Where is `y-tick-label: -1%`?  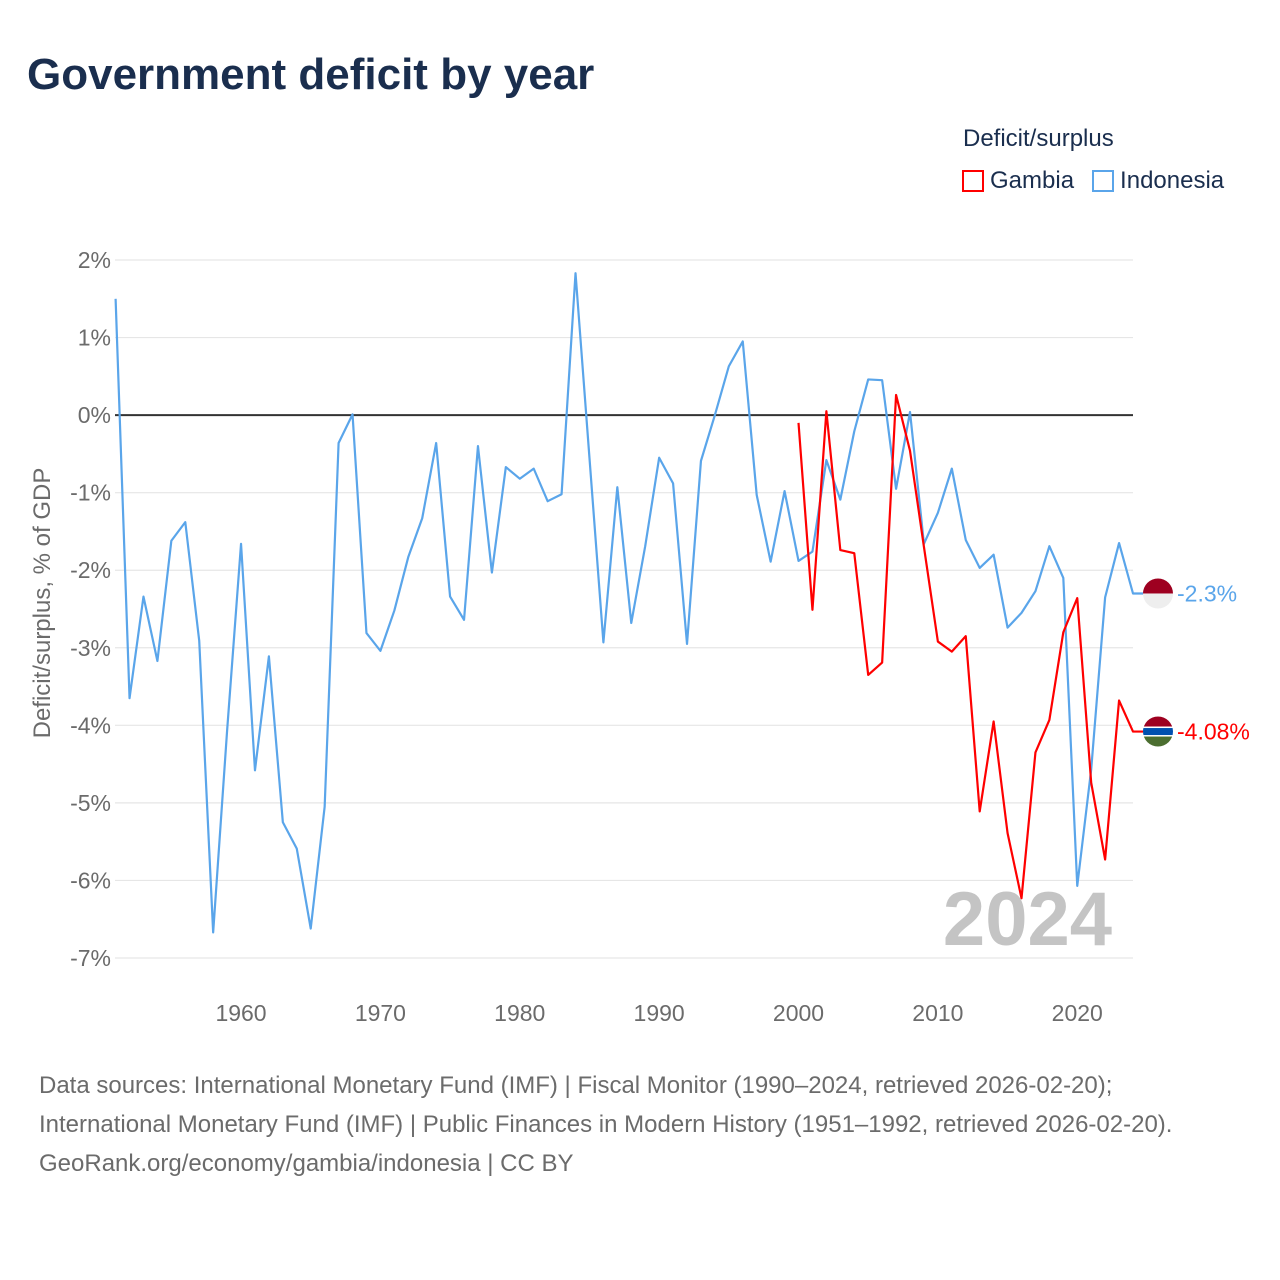 y-tick-label: -1% is located at coordinates (90, 493).